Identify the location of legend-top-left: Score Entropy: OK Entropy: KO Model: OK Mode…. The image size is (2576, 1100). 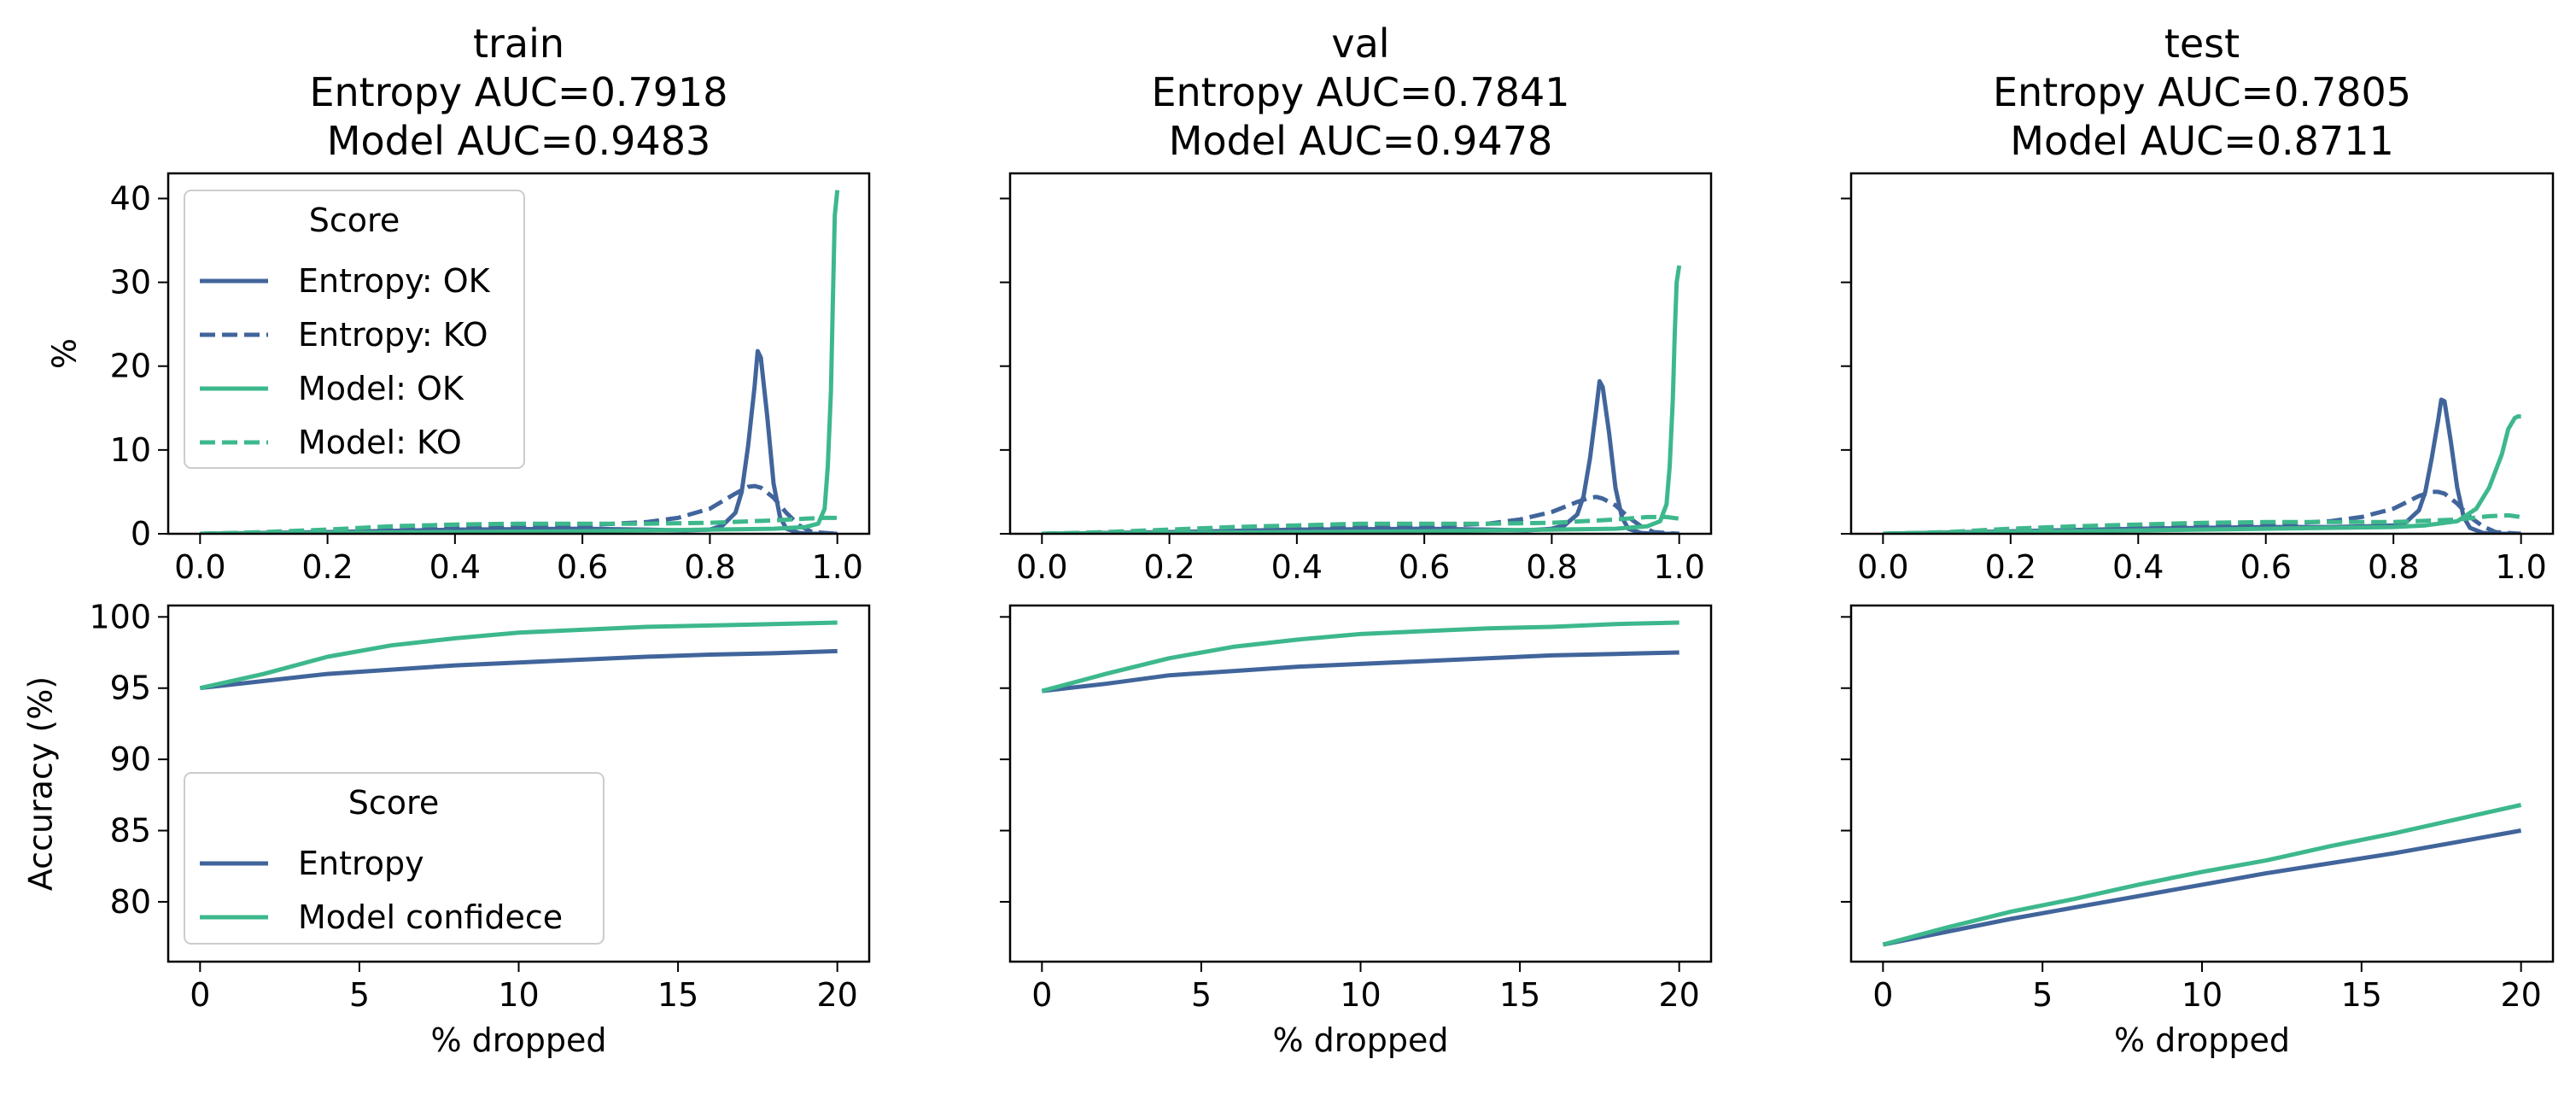
(354, 329).